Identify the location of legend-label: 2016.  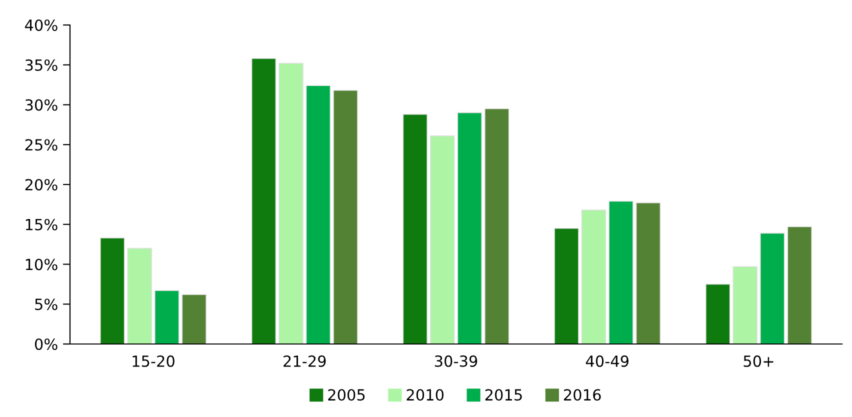
(582, 395).